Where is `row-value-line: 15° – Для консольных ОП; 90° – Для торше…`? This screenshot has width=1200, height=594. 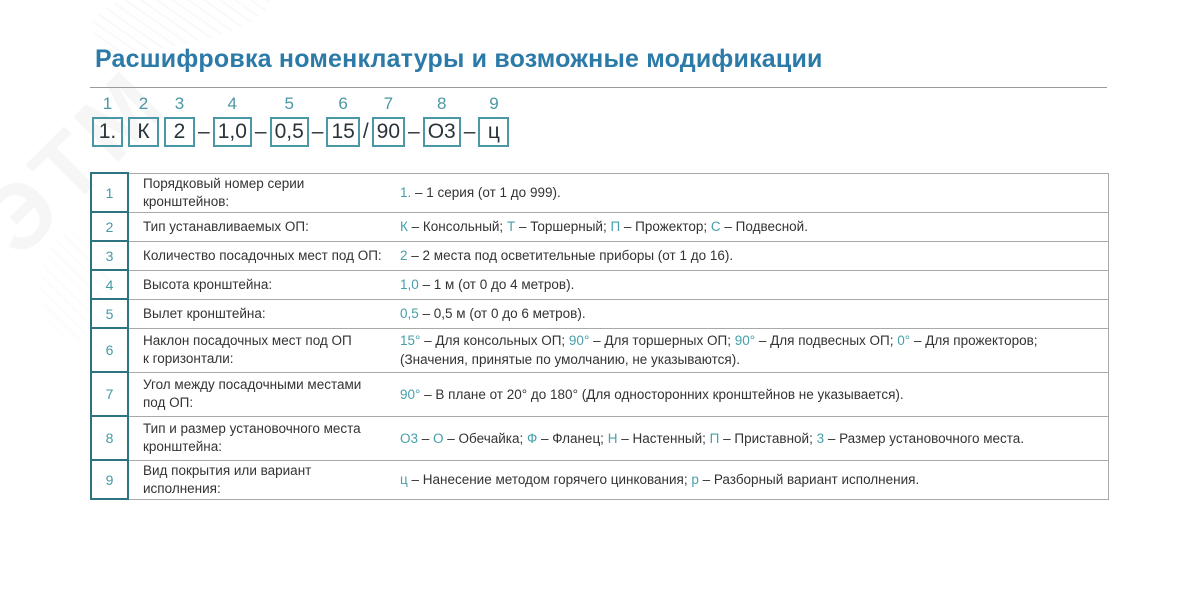 row-value-line: 15° – Для консольных ОП; 90° – Для торше… is located at coordinates (753, 340).